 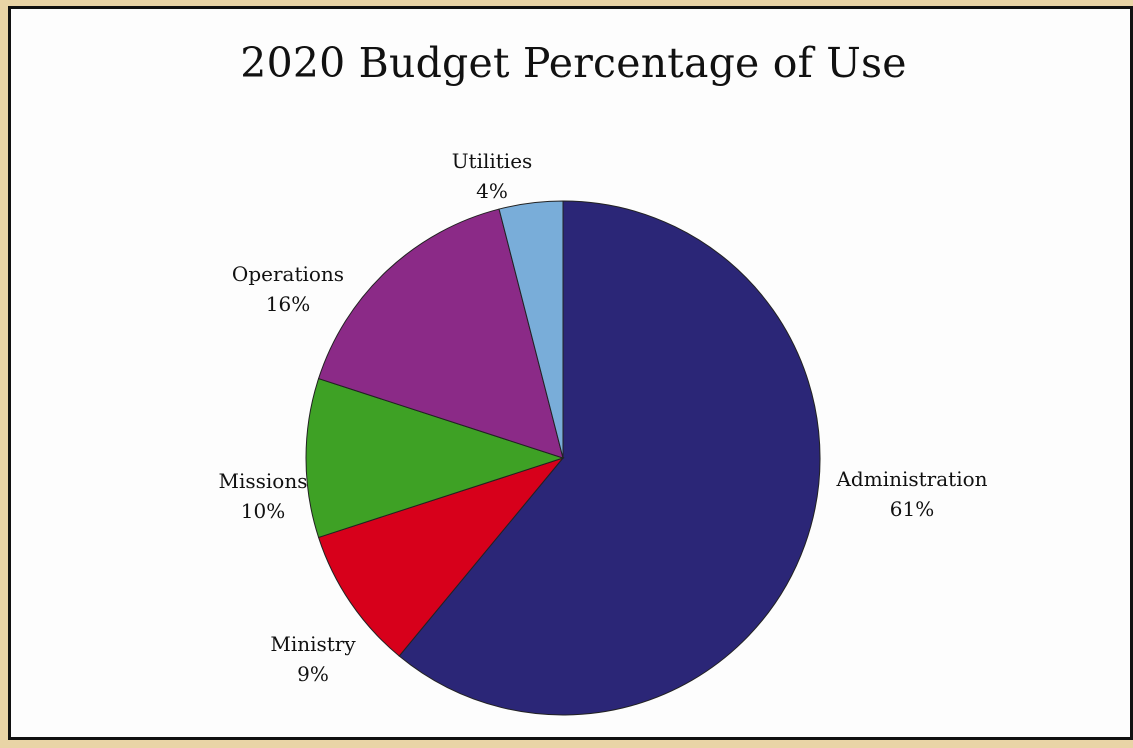 What do you see at coordinates (492, 191) in the screenshot?
I see `slice-value-label: 4%` at bounding box center [492, 191].